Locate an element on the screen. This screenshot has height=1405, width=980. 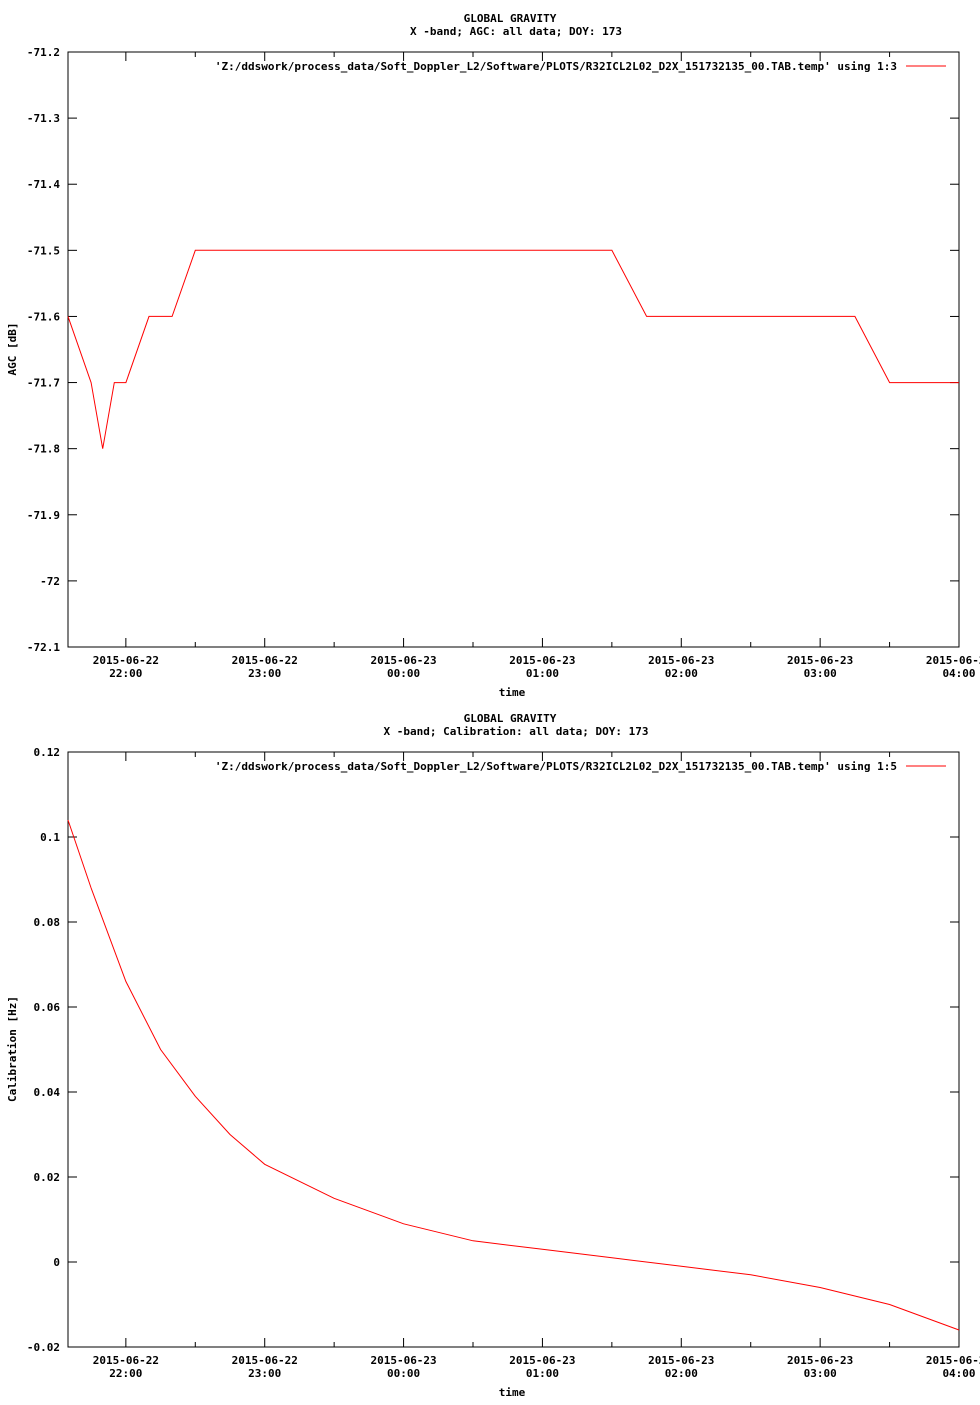
y-tick-label: 0.02 is located at coordinates (47, 1177).